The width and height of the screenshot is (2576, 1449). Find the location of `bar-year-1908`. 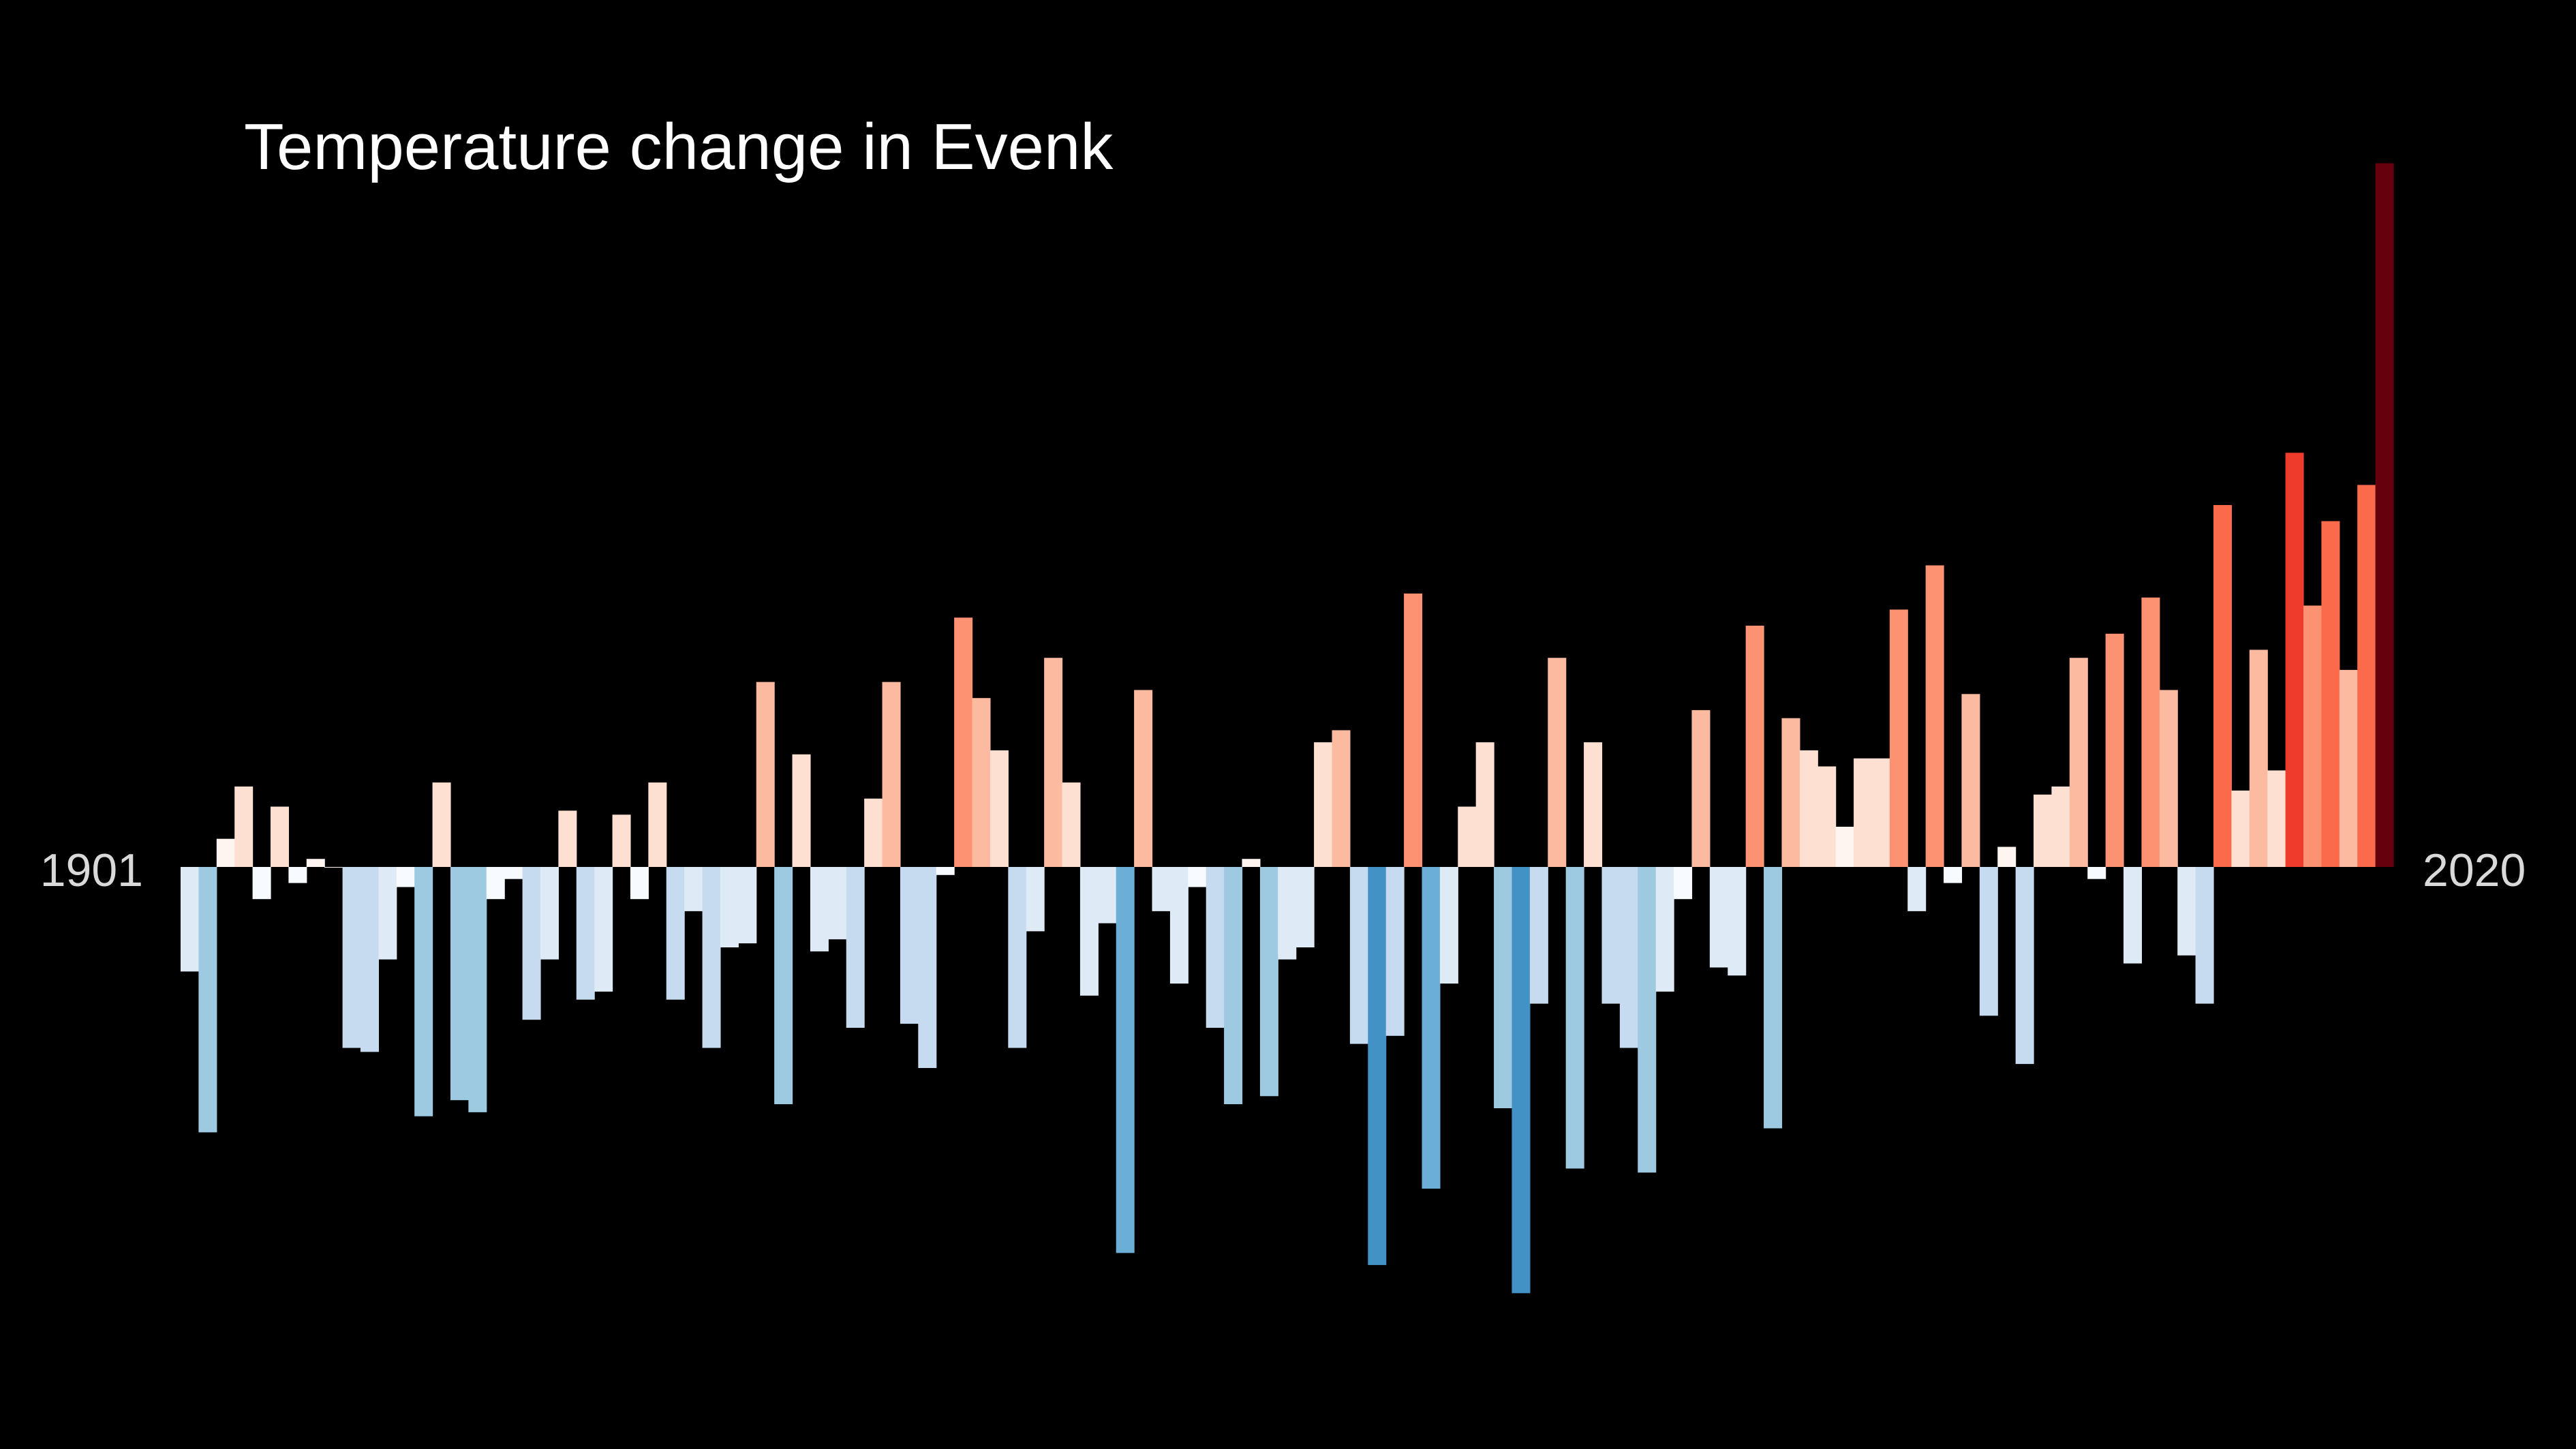

bar-year-1908 is located at coordinates (315, 863).